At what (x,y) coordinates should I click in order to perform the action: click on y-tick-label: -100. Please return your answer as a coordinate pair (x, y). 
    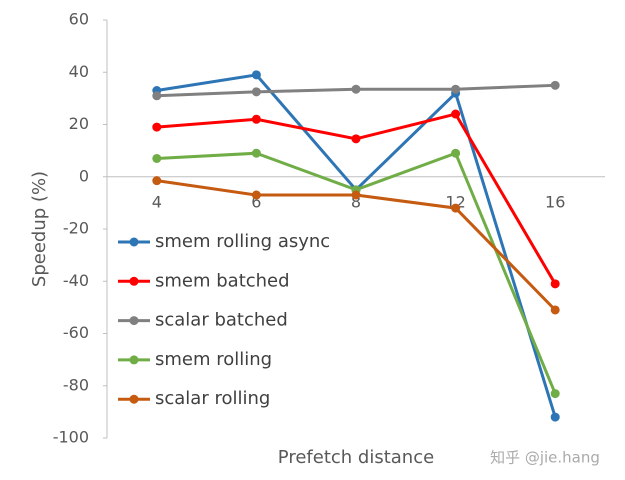
    Looking at the image, I should click on (71, 437).